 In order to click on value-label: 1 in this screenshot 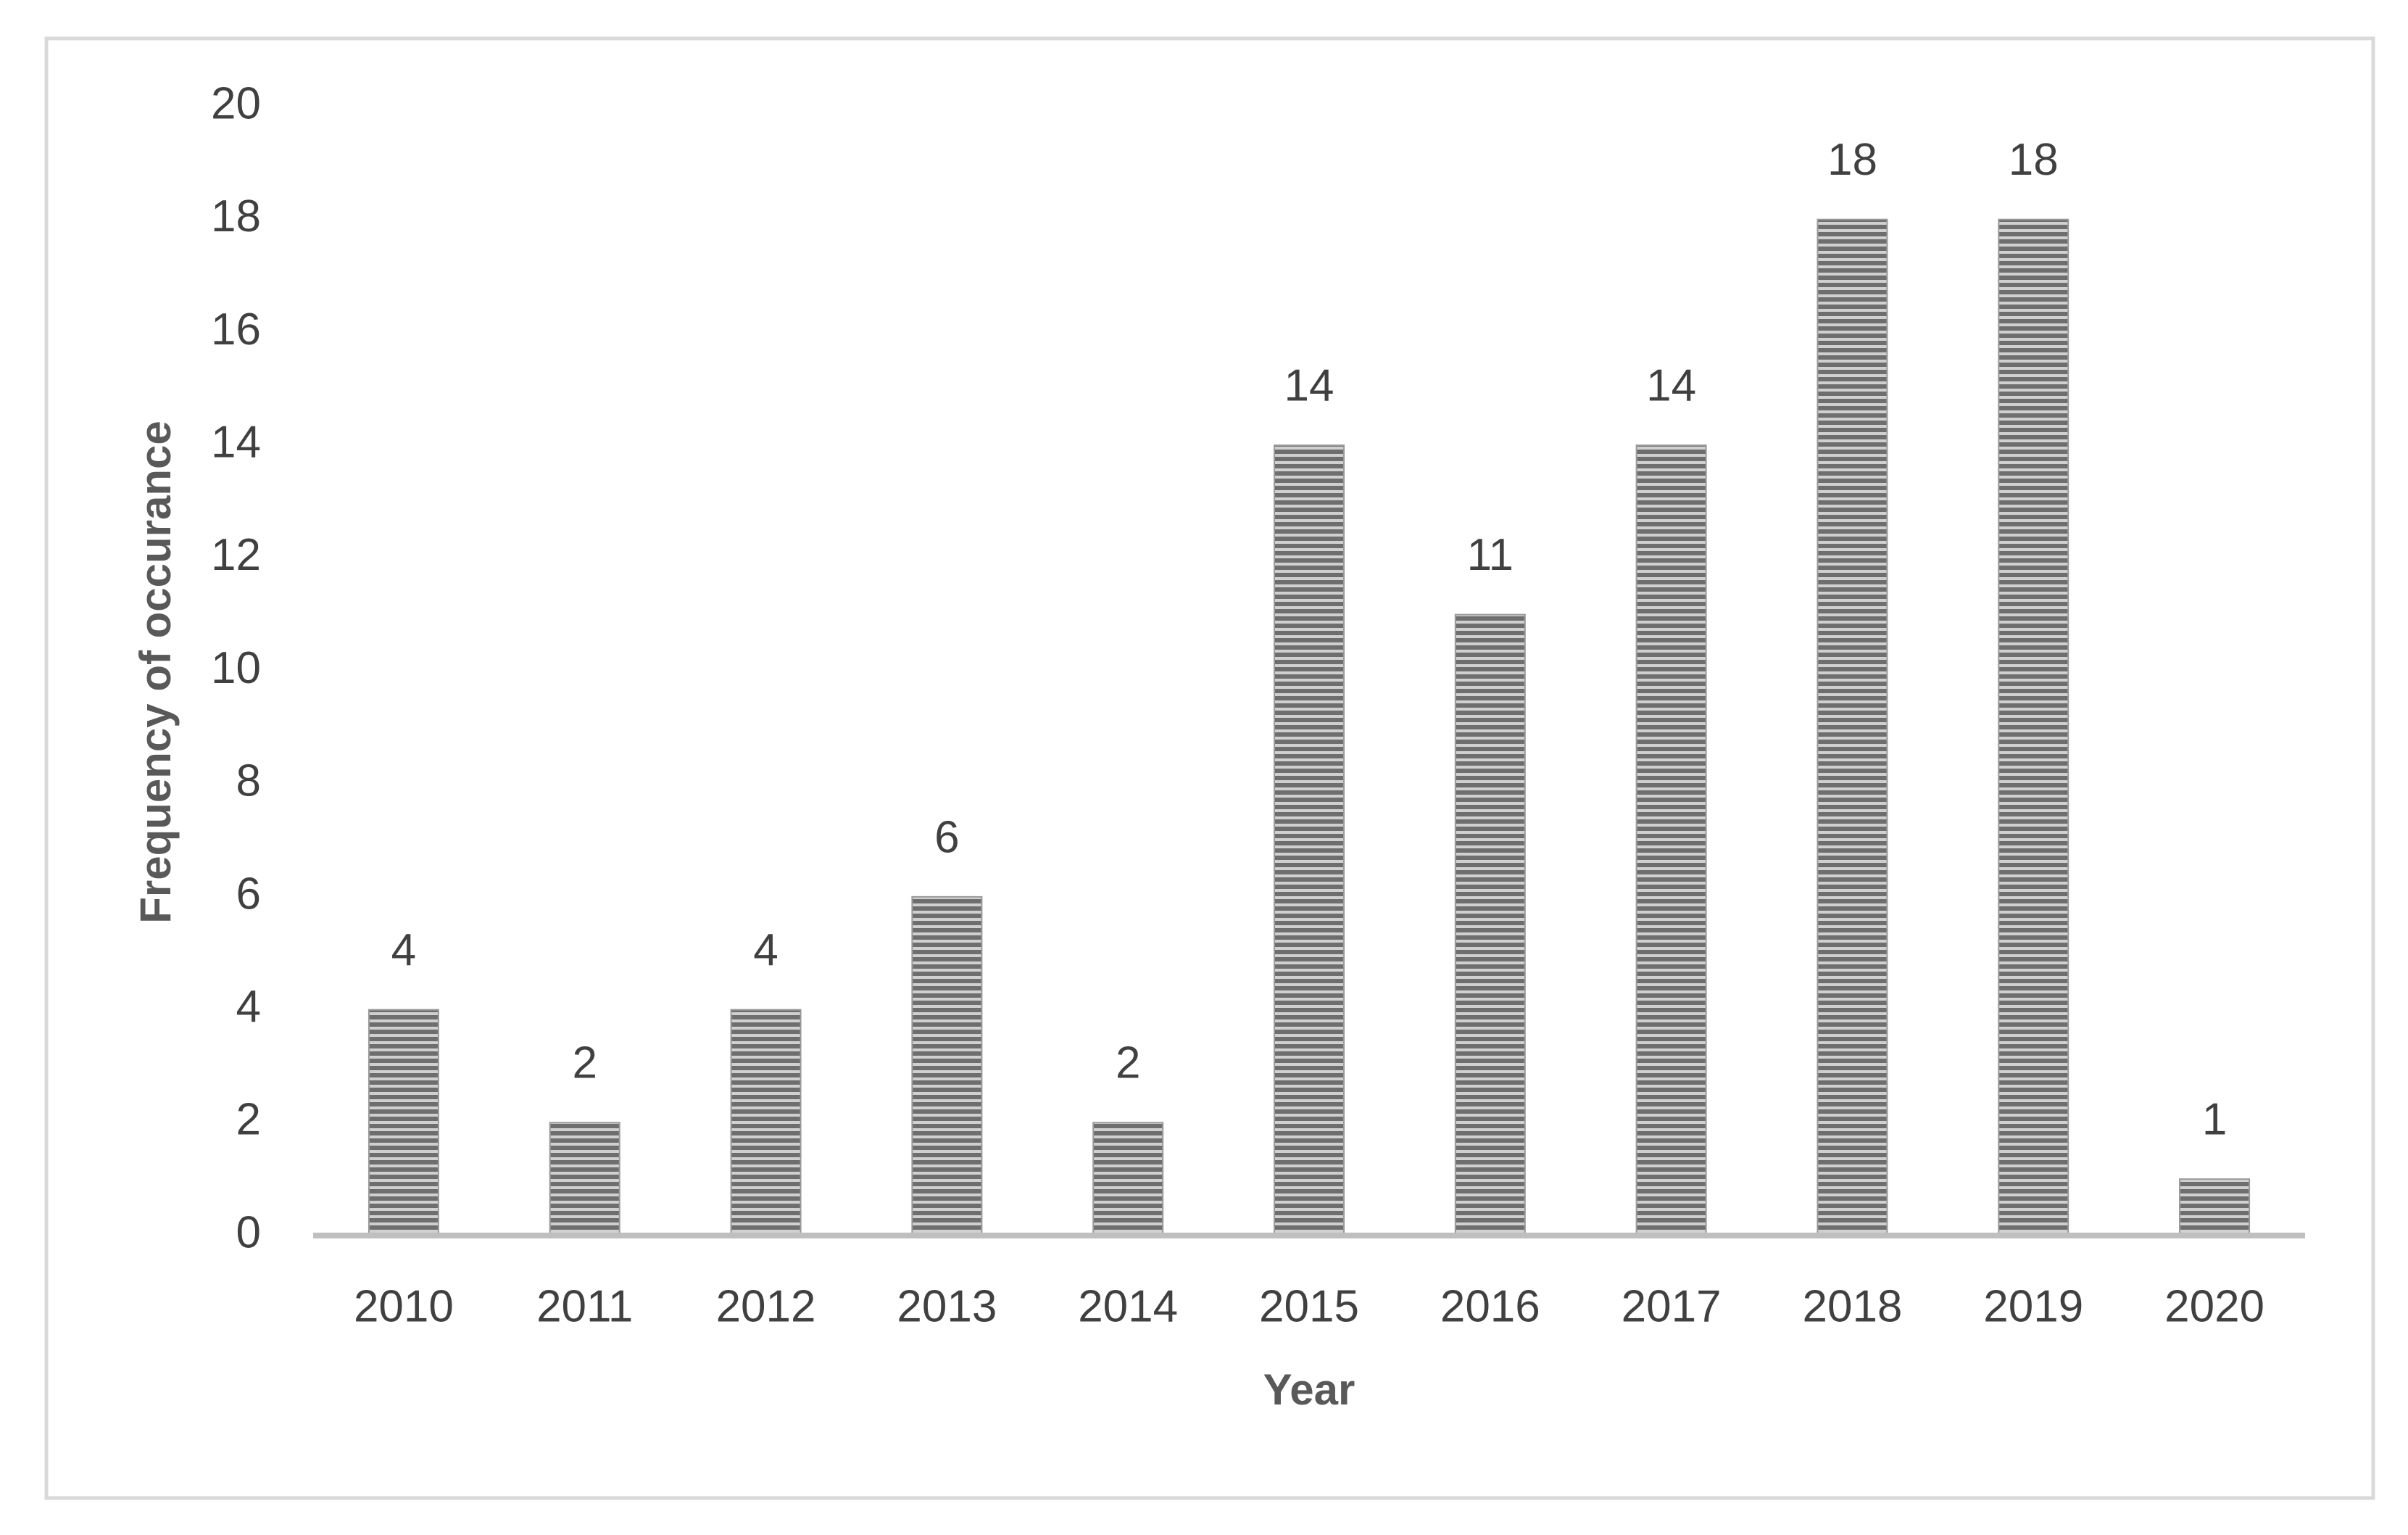, I will do `click(2214, 1120)`.